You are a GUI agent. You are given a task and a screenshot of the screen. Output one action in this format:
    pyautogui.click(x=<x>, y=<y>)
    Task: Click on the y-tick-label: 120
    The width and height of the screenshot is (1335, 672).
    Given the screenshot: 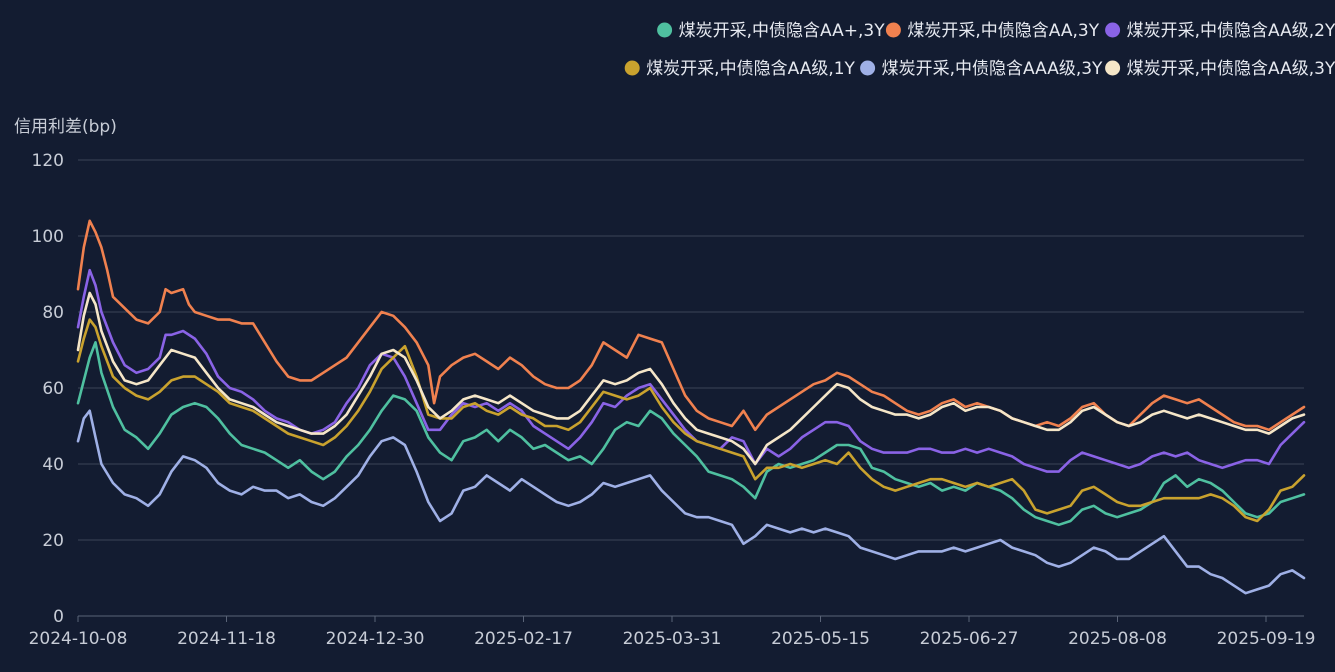 What is the action you would take?
    pyautogui.click(x=48, y=161)
    